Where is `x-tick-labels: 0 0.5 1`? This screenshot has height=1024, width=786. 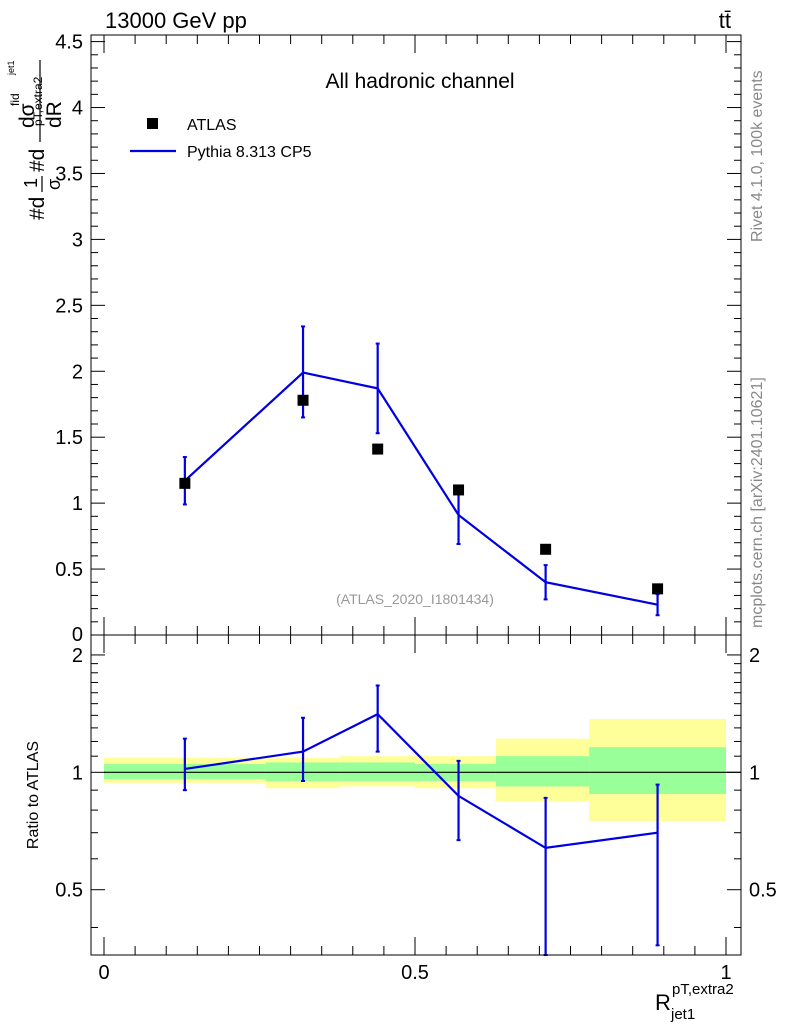 x-tick-labels: 0 0.5 1 is located at coordinates (414, 973).